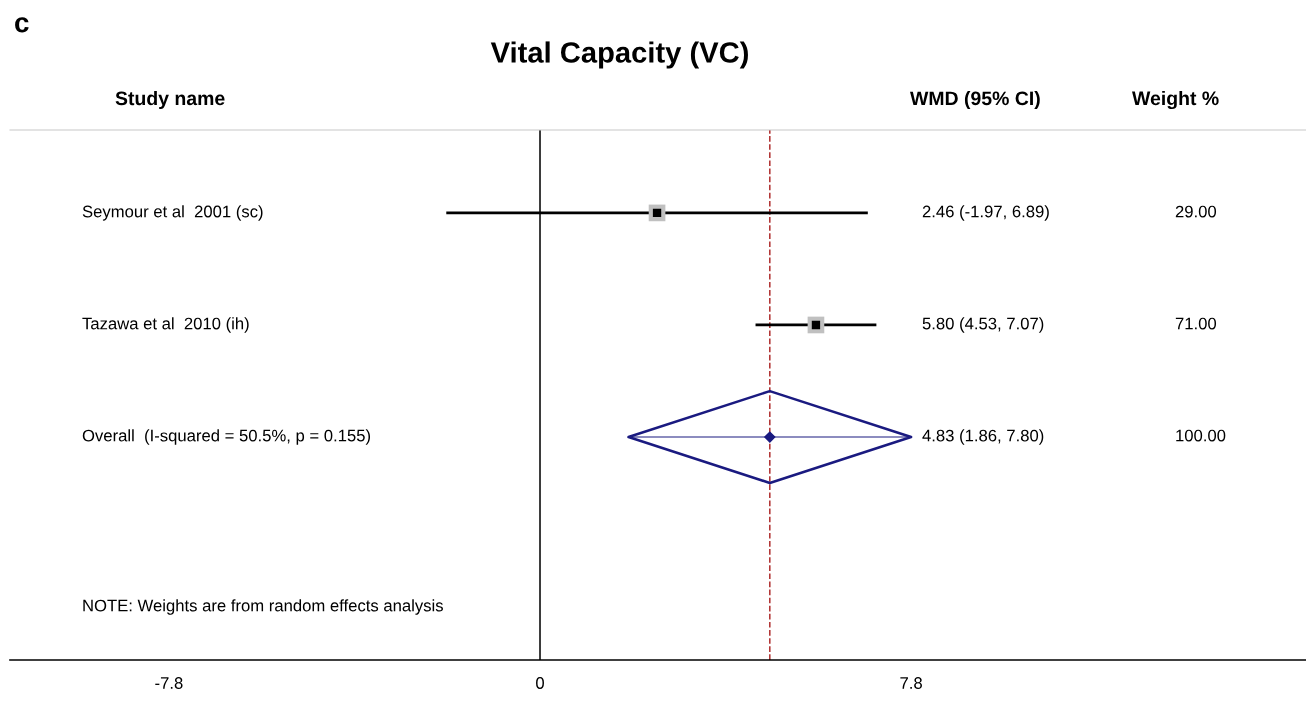 The width and height of the screenshot is (1306, 705). I want to click on y-tick-label: Tazawa et al 2010 (ih), so click(165, 325).